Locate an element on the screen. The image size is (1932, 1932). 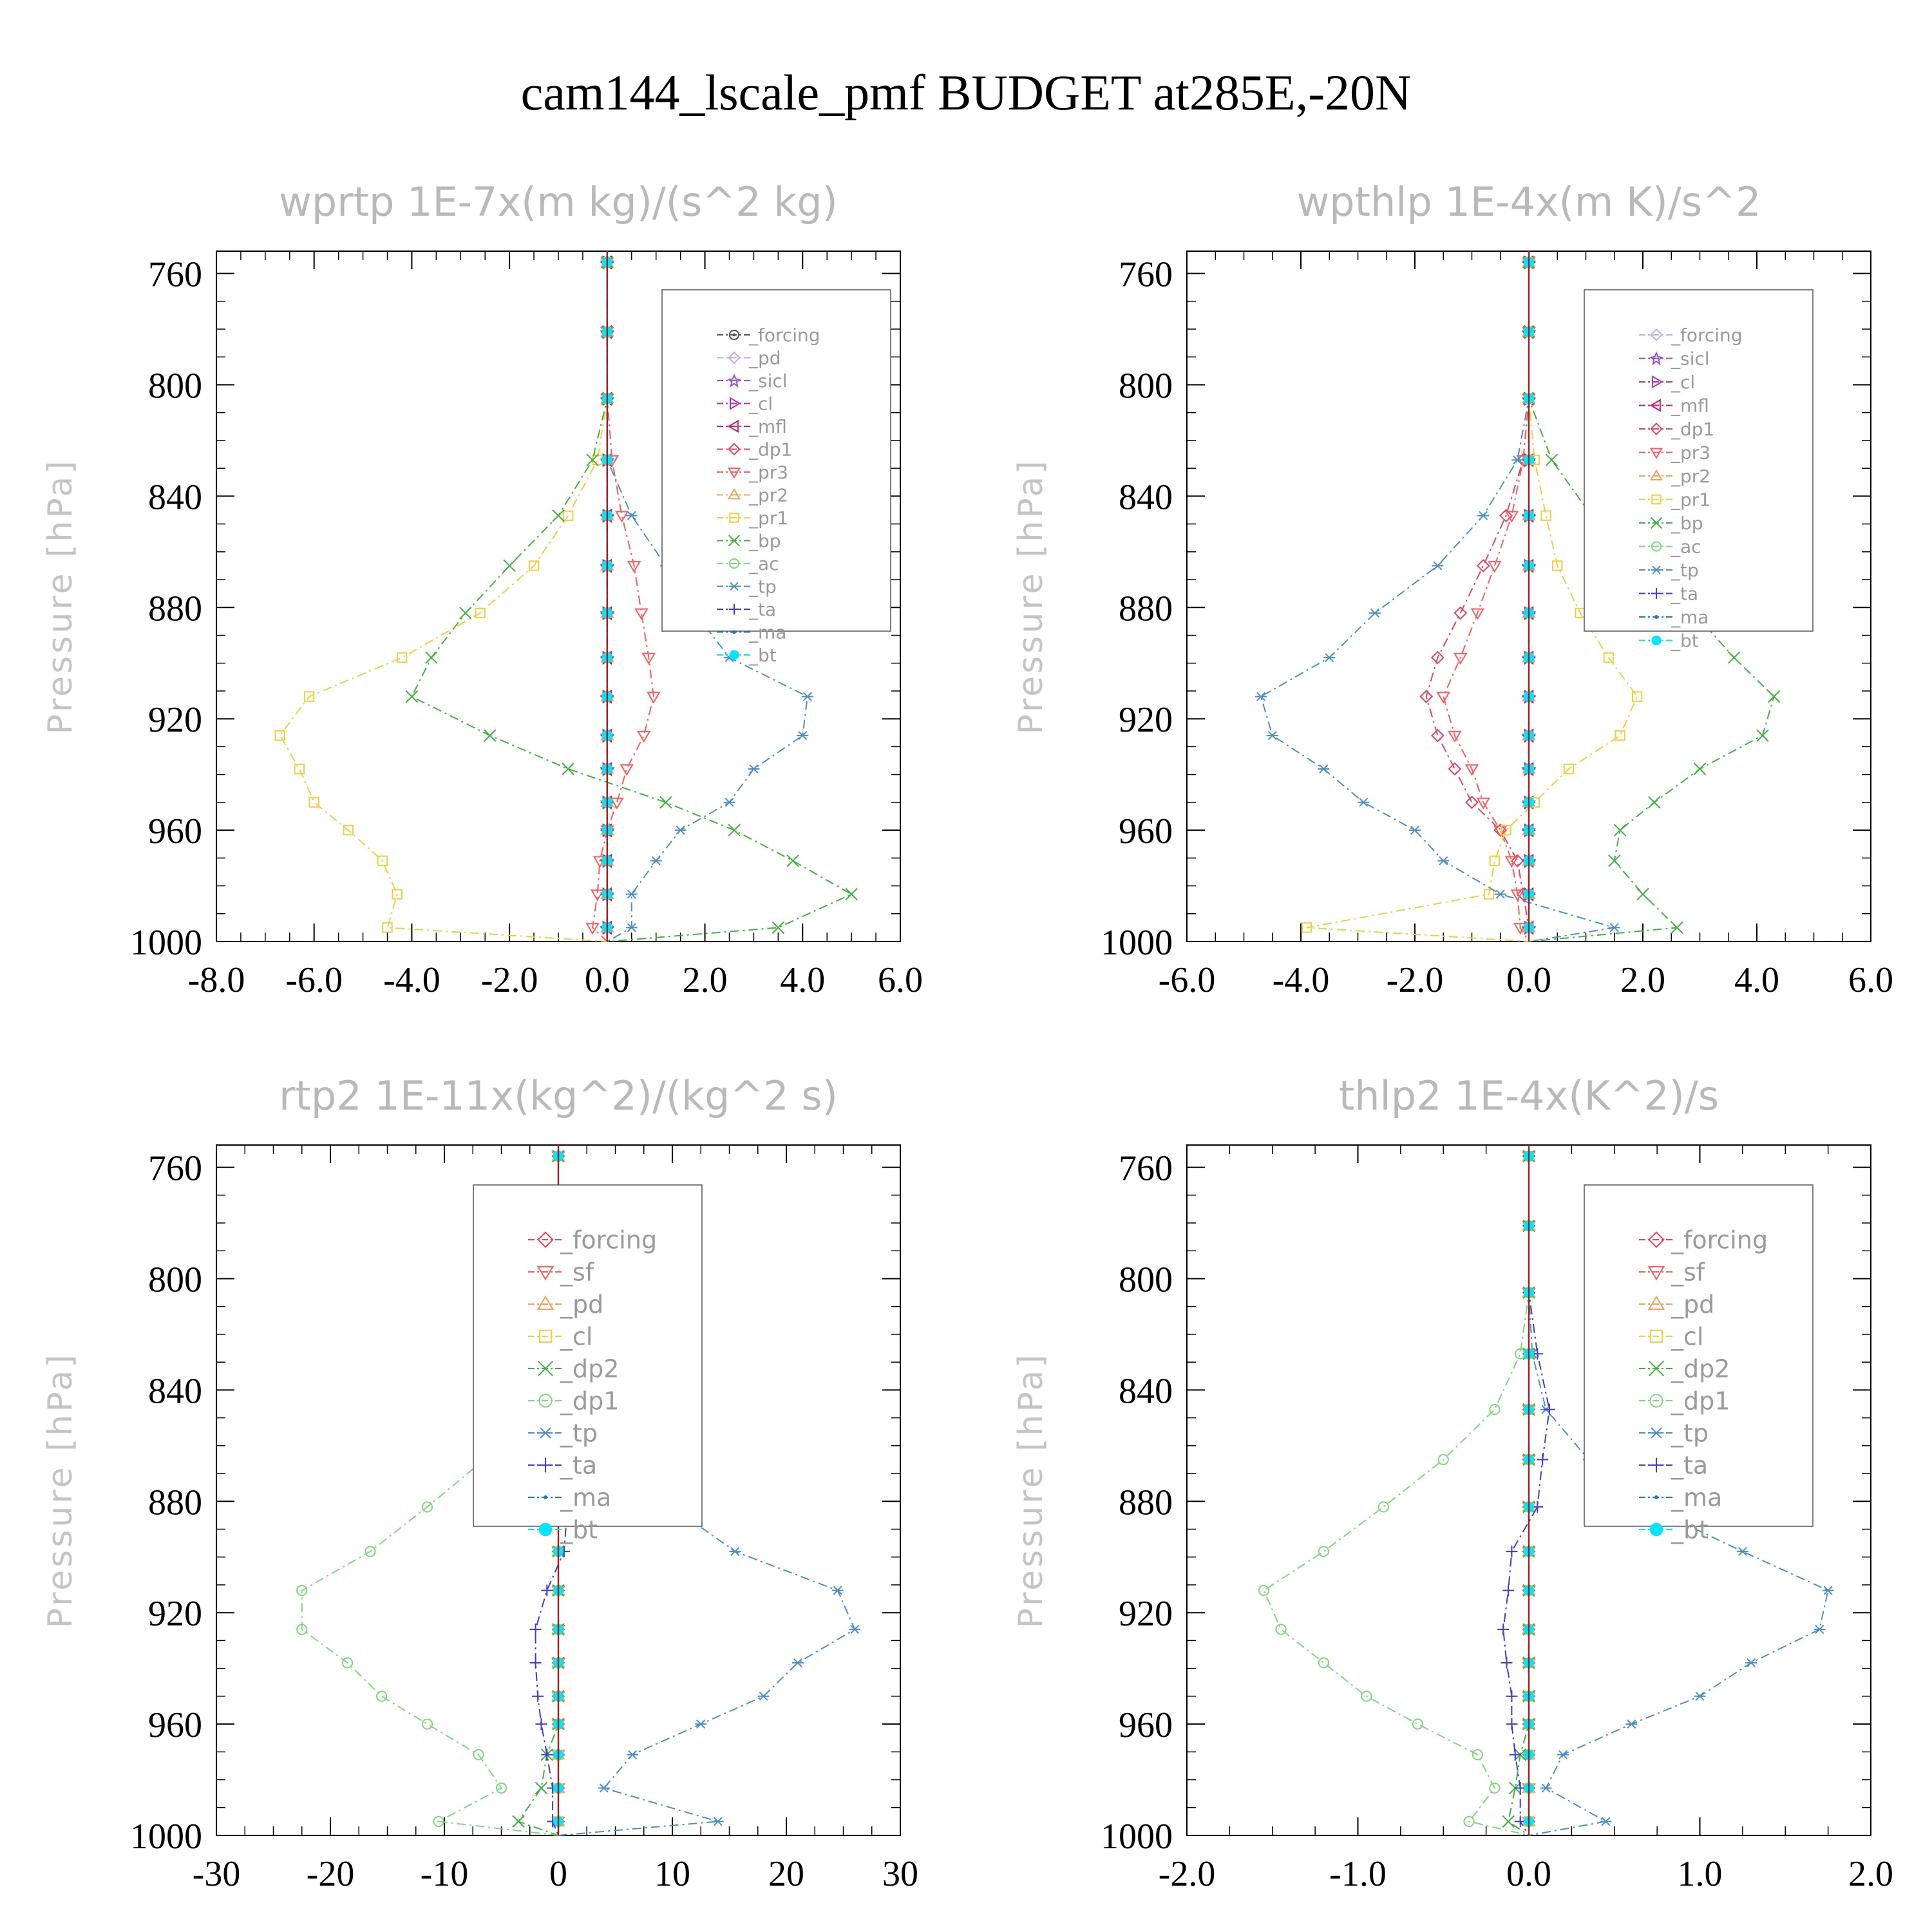
x-tick-label: -20 is located at coordinates (331, 1874).